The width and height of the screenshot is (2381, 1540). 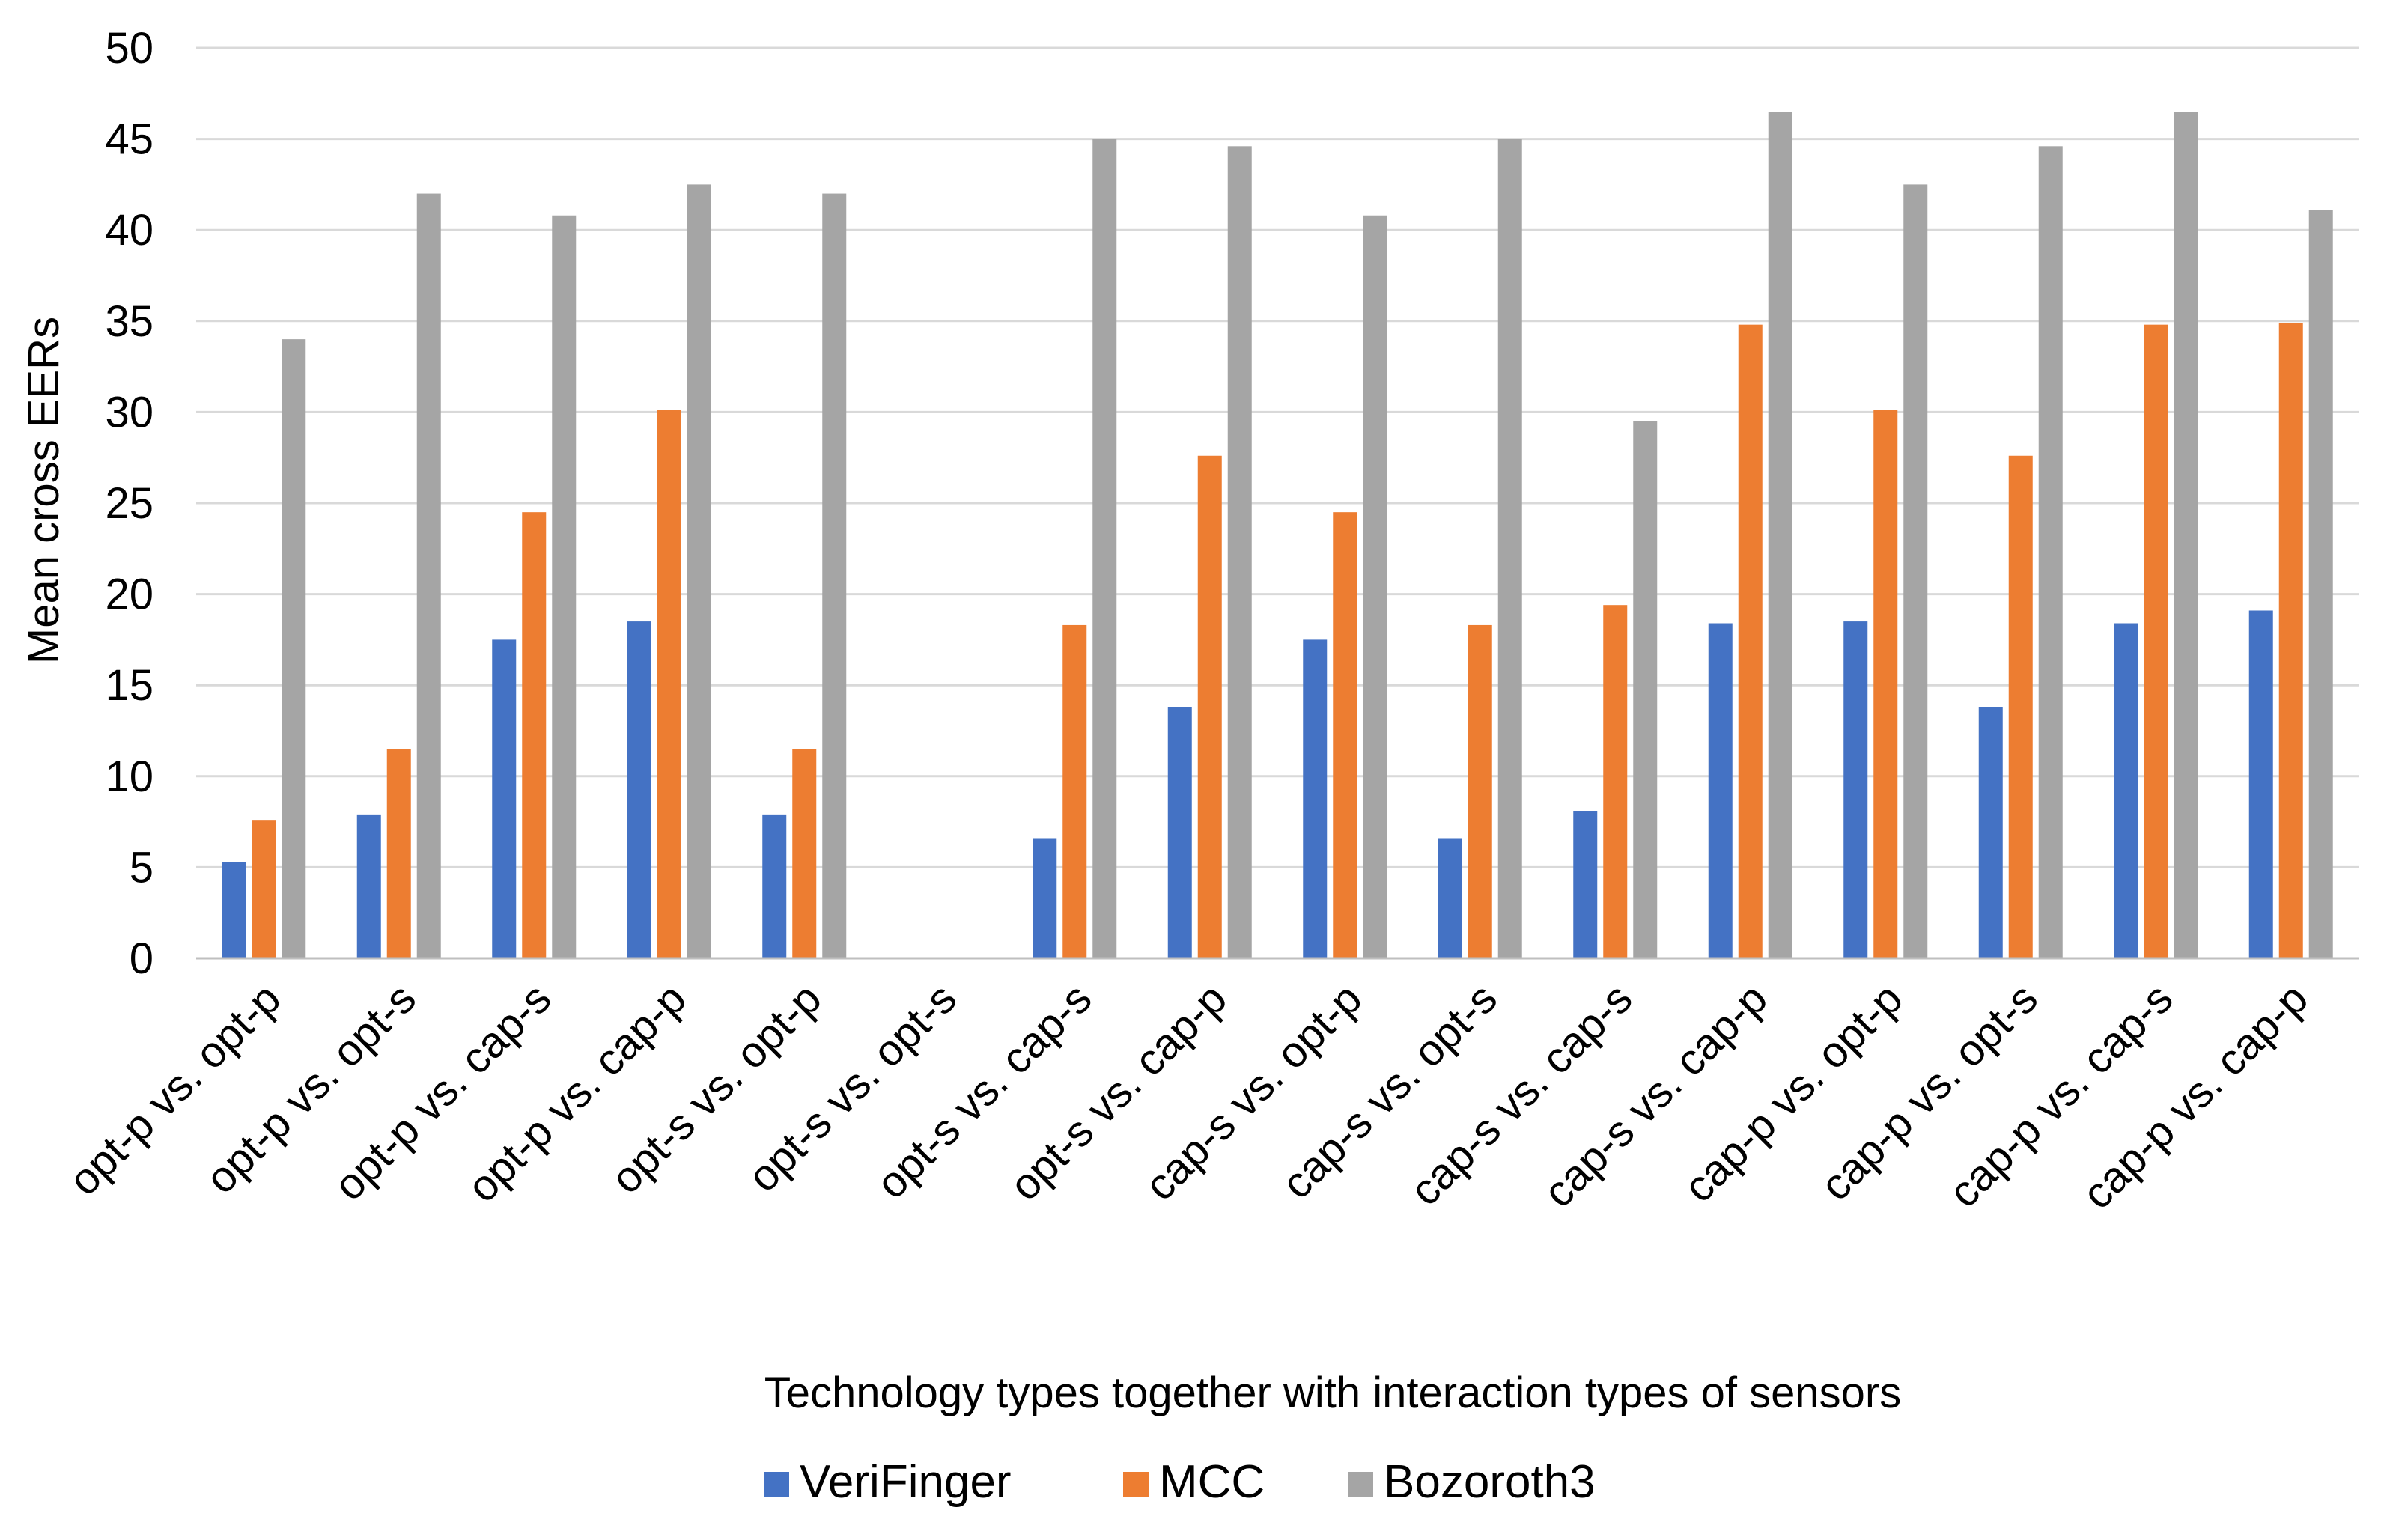 I want to click on legend-label-mcc: MCC, so click(x=1212, y=1482).